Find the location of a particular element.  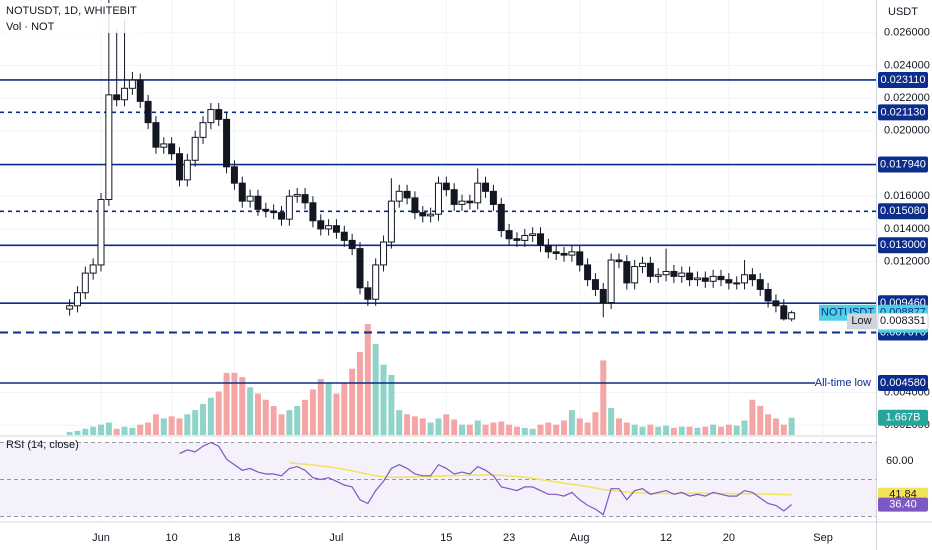

y-tick-label: 0.022000 is located at coordinates (907, 98).